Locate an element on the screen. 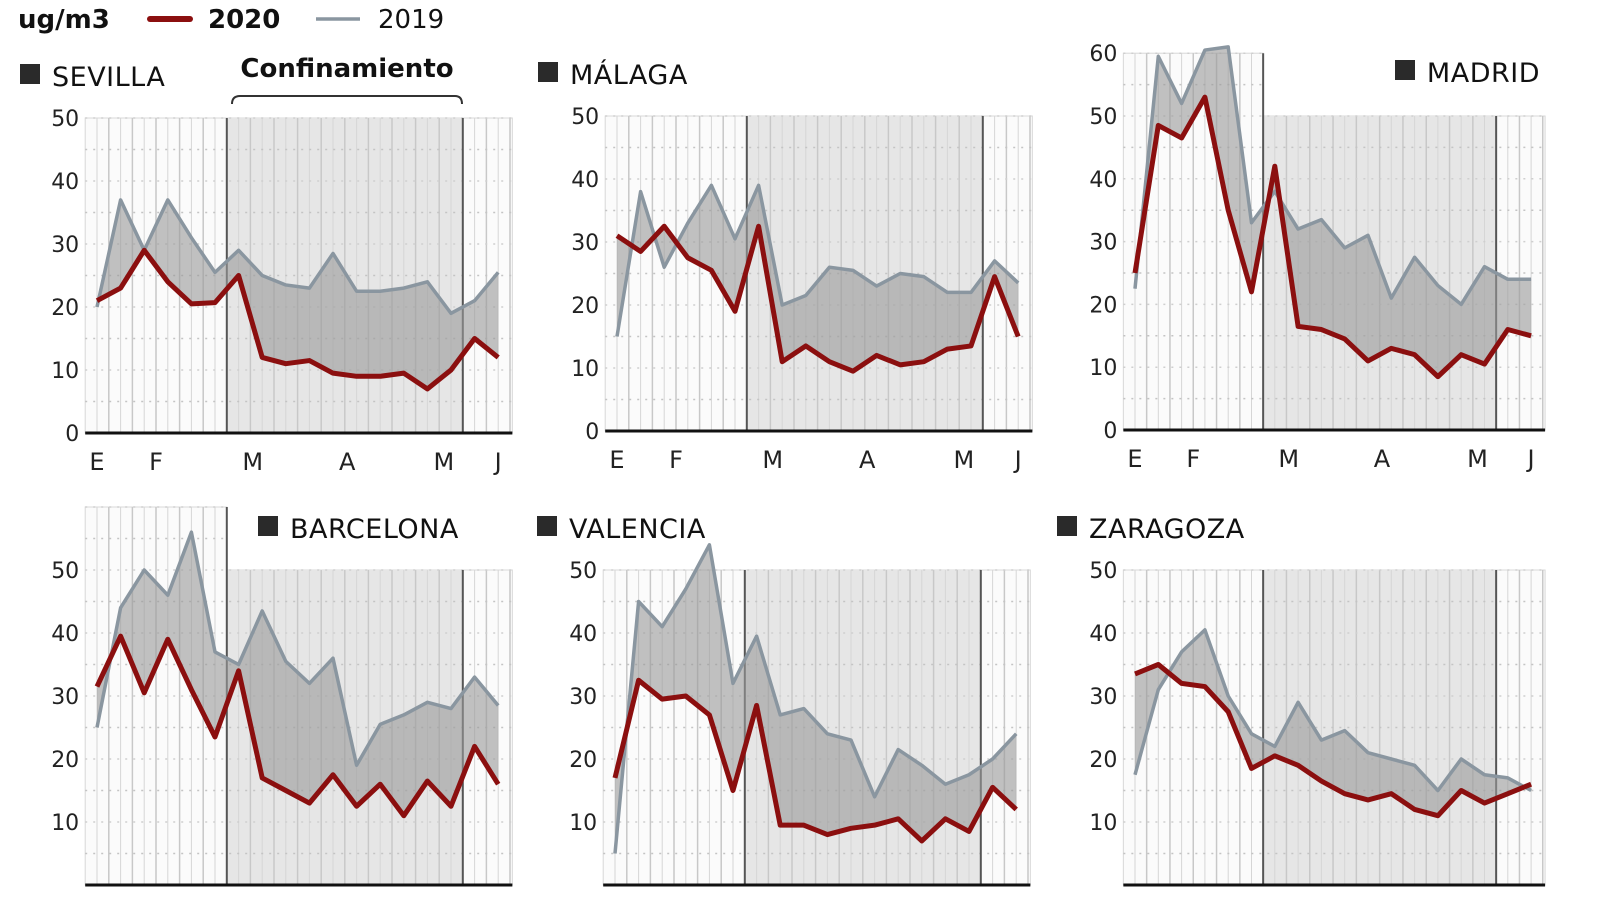  panel-valencia: 10 20 30 40 50 VALENCIA is located at coordinates (783, 699).